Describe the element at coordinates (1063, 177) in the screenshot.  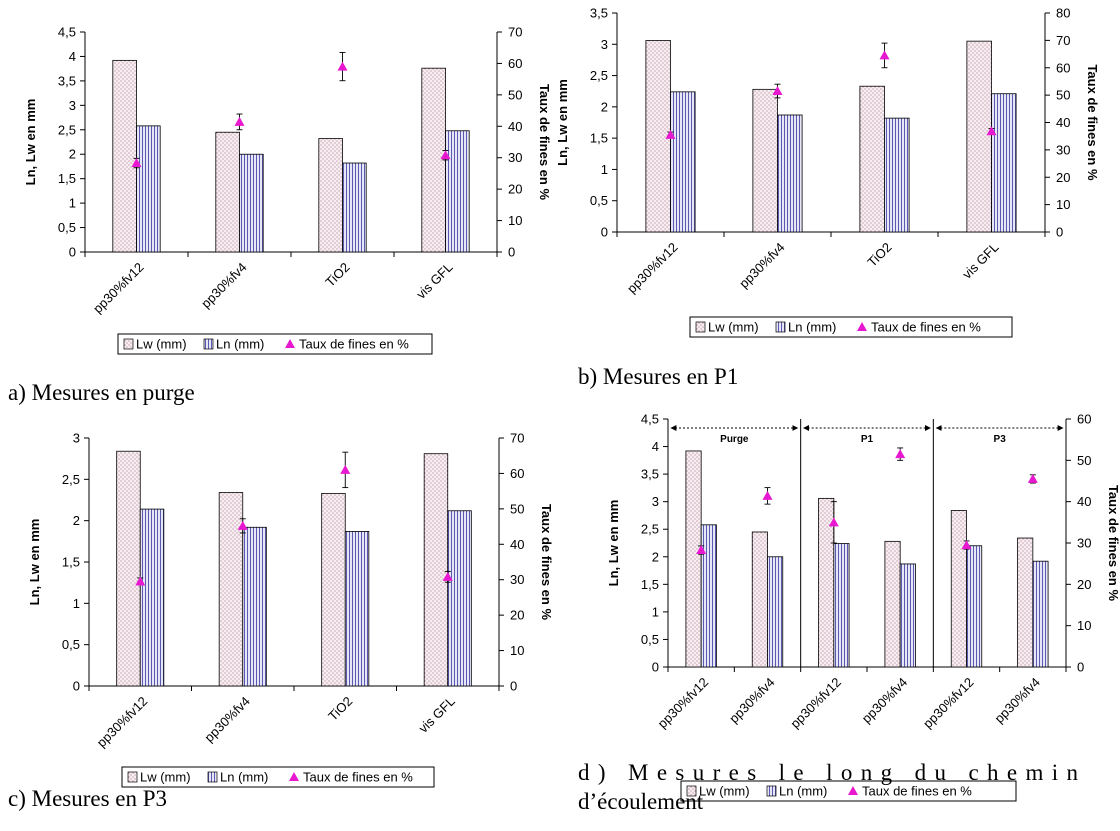
I see `y-tick-label-right: 20` at that location.